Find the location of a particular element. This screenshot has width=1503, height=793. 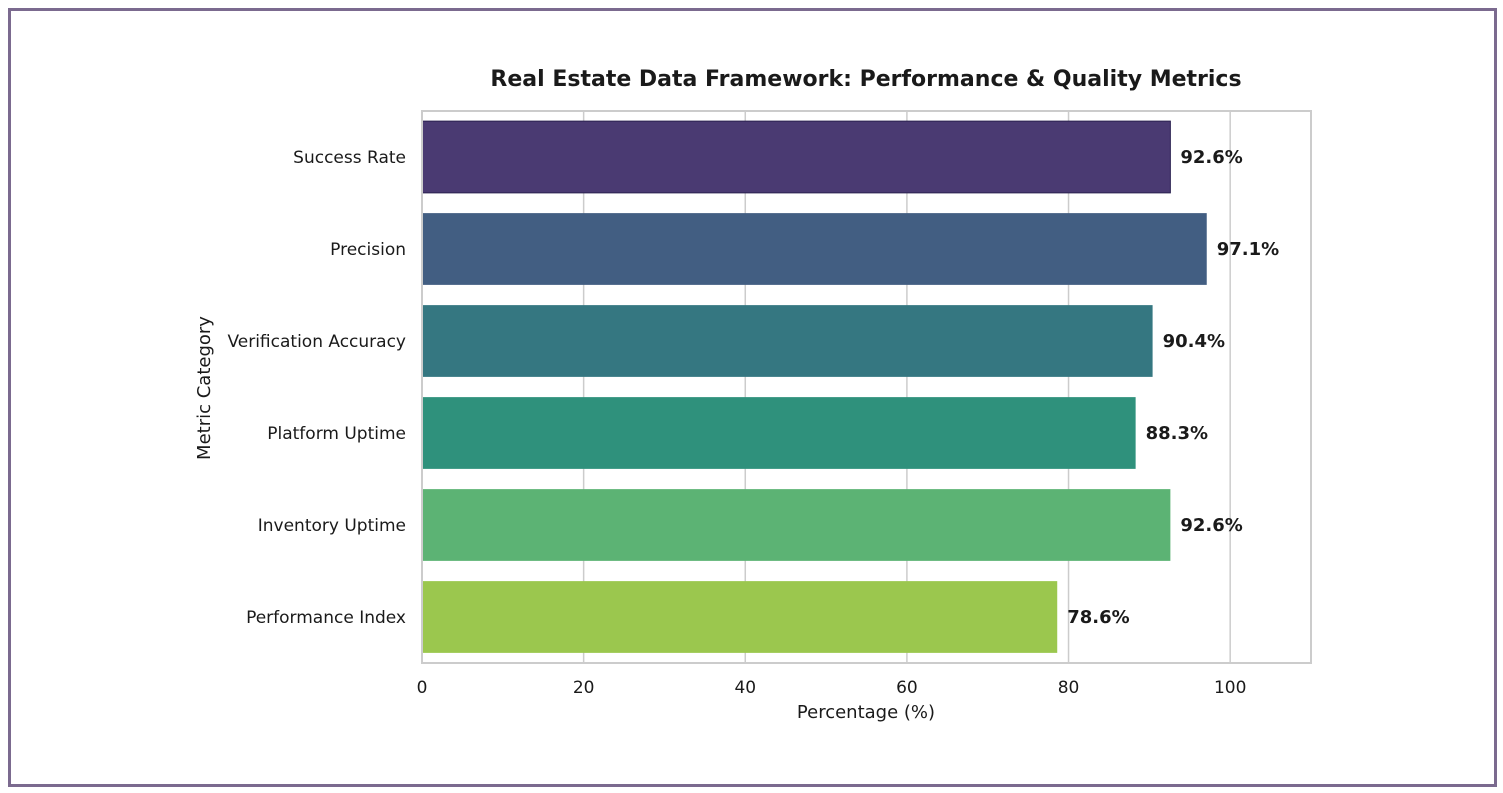

x-tick-label: 0 is located at coordinates (422, 688).